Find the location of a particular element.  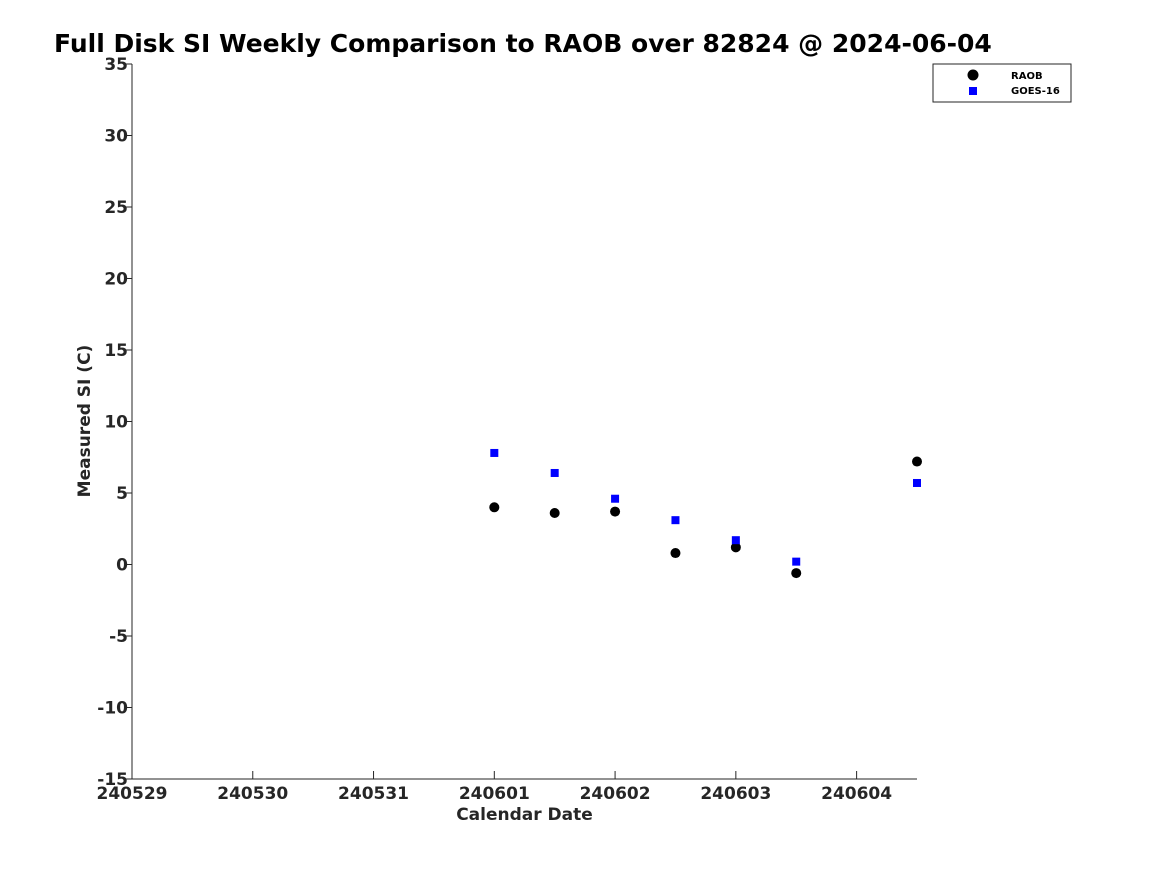

y-tick-label: 30 is located at coordinates (116, 137).